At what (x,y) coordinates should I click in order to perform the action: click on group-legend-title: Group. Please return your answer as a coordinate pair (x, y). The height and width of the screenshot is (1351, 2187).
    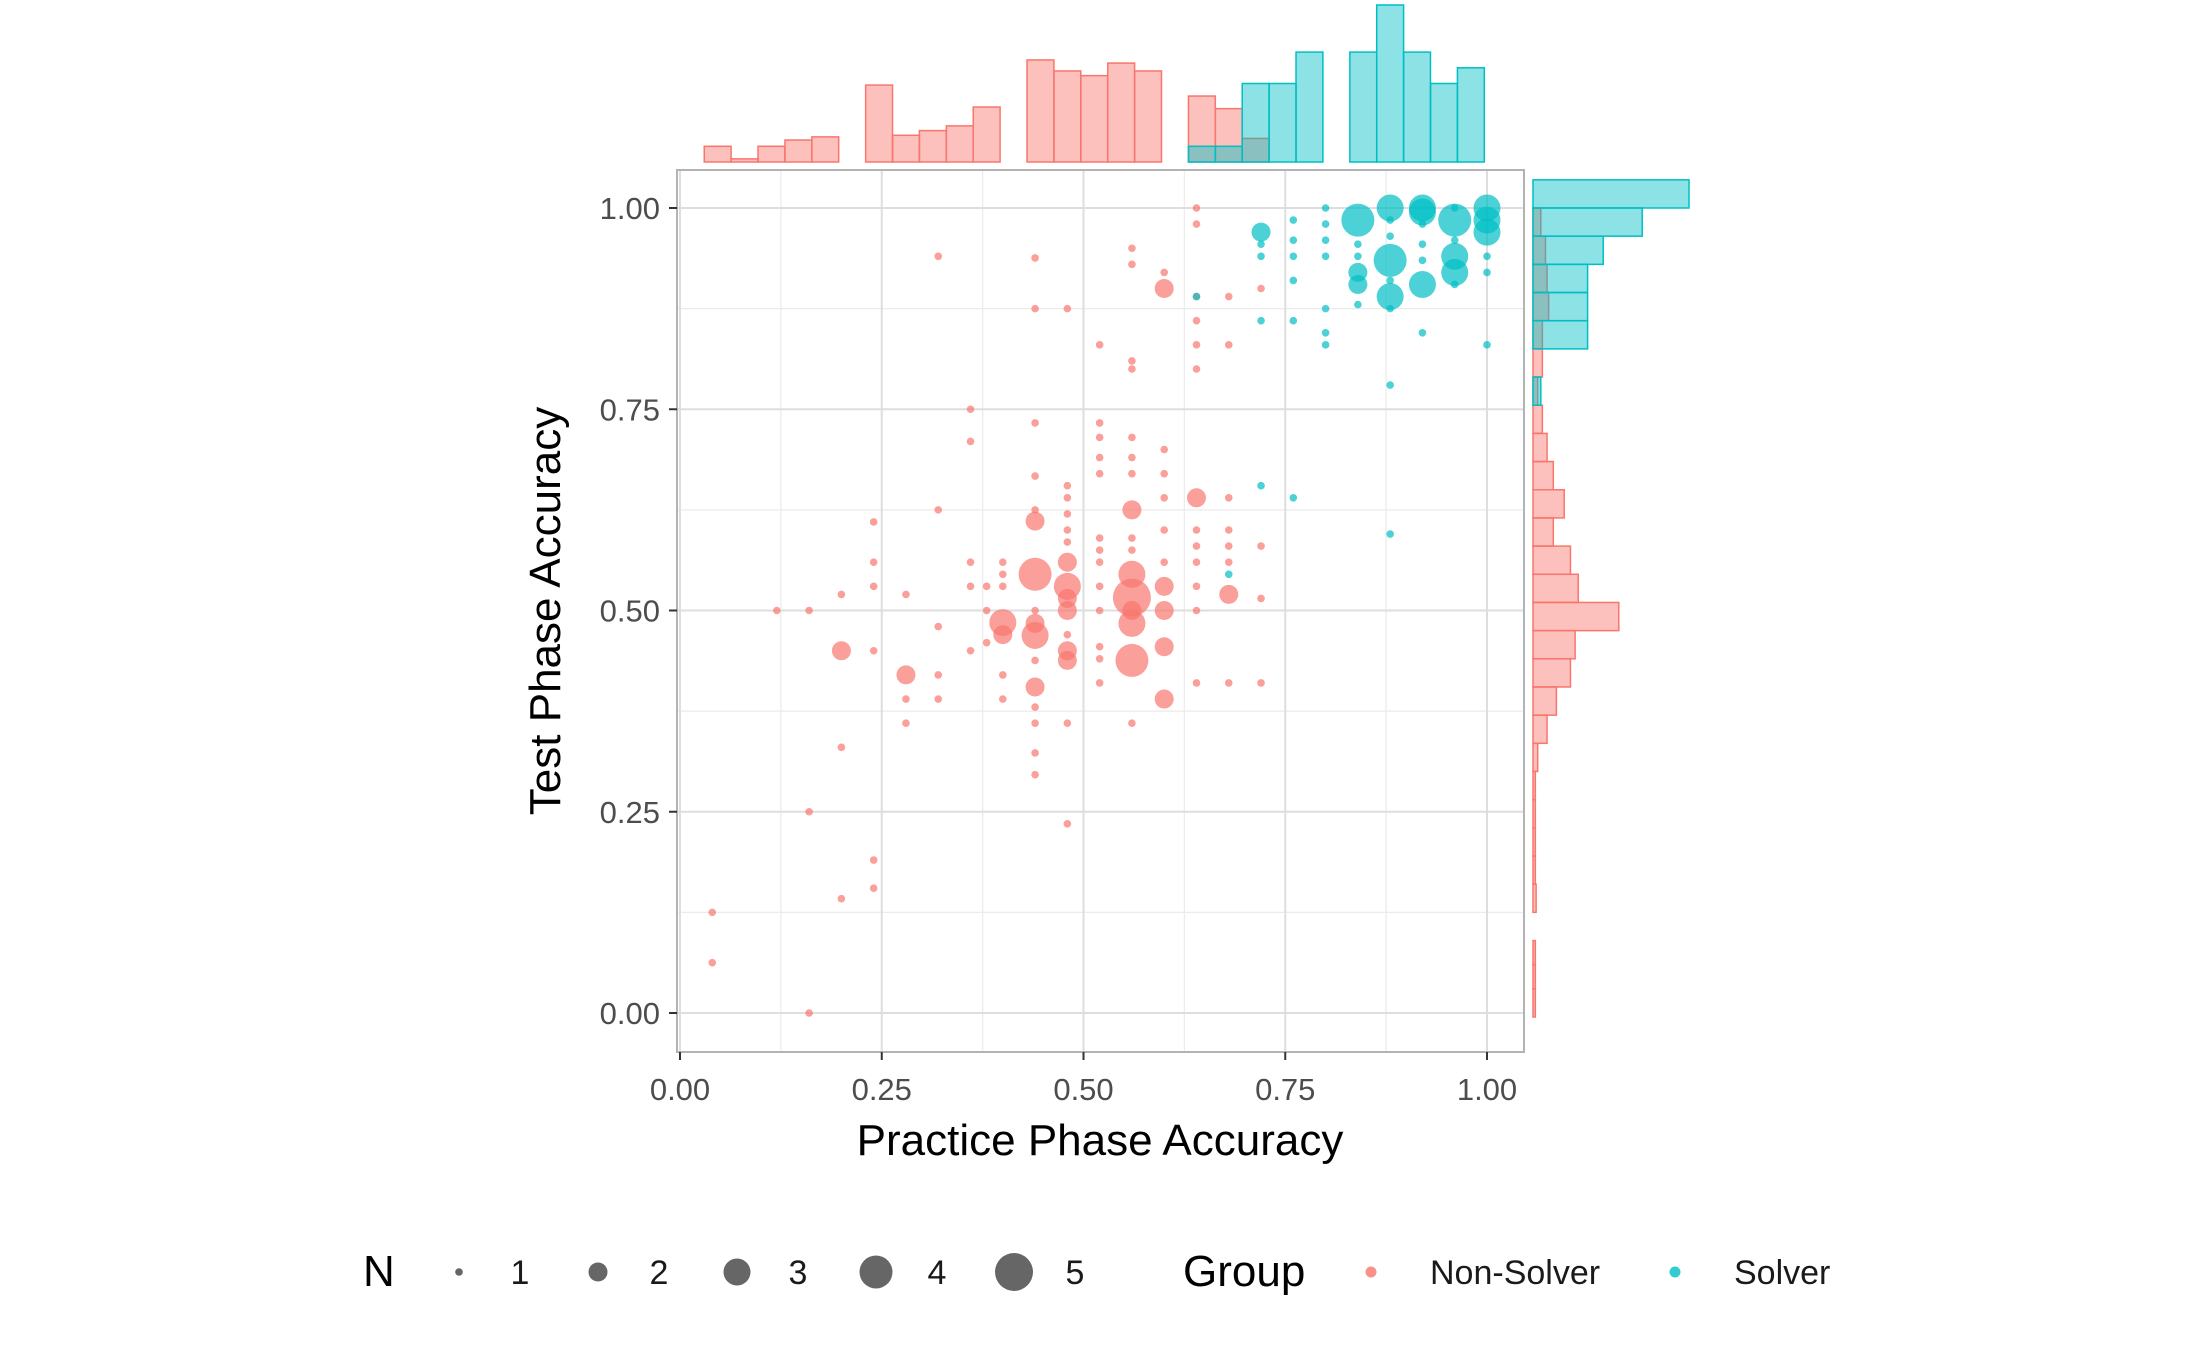
    Looking at the image, I should click on (1244, 1271).